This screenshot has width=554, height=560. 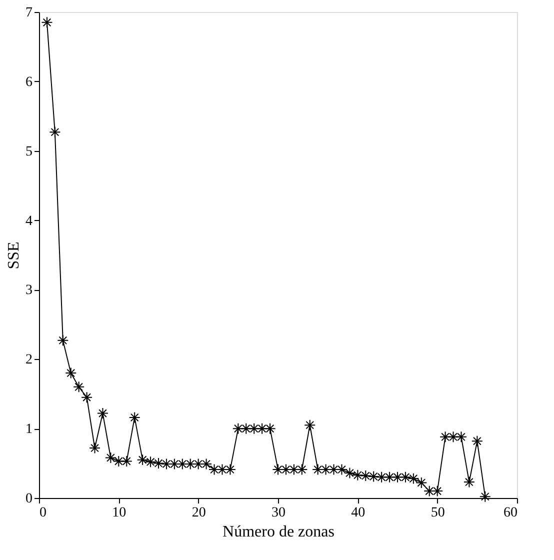 What do you see at coordinates (279, 513) in the screenshot?
I see `x-tick-label: 30` at bounding box center [279, 513].